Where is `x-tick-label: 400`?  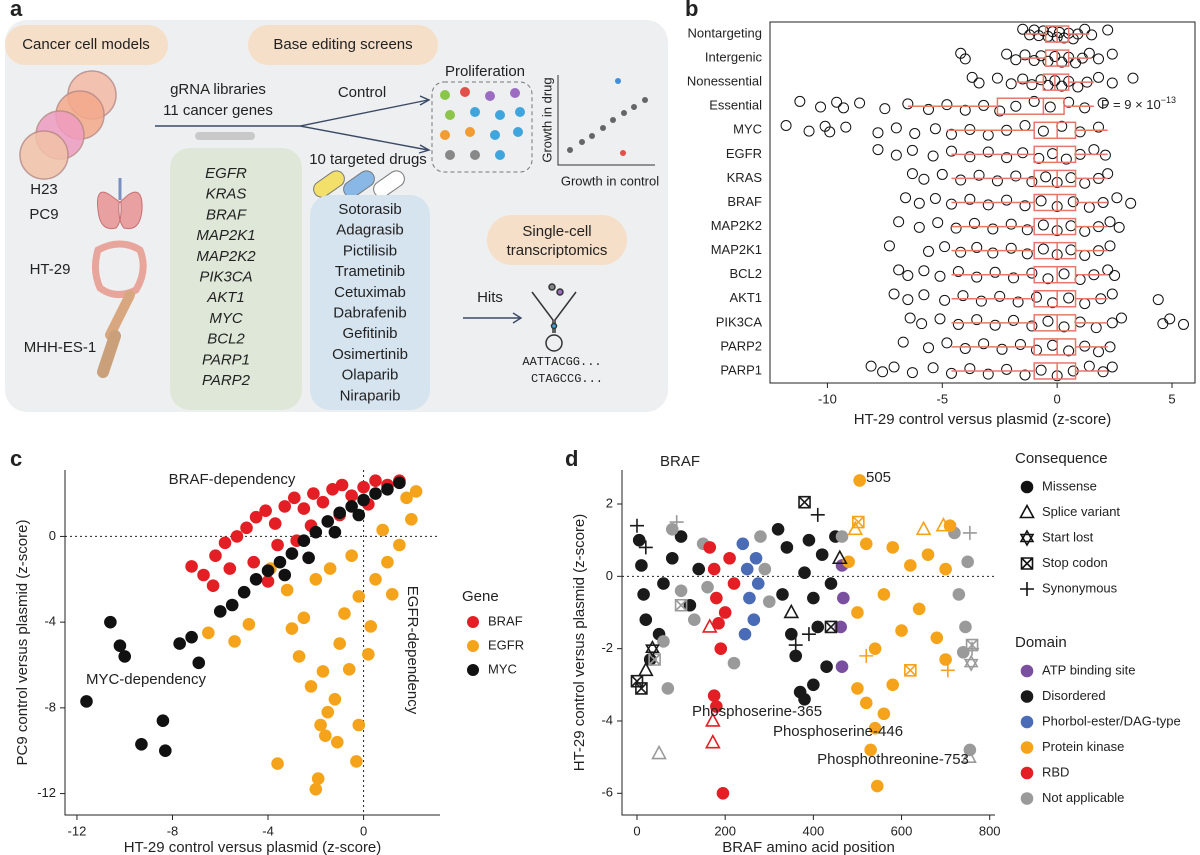
x-tick-label: 400 is located at coordinates (813, 830).